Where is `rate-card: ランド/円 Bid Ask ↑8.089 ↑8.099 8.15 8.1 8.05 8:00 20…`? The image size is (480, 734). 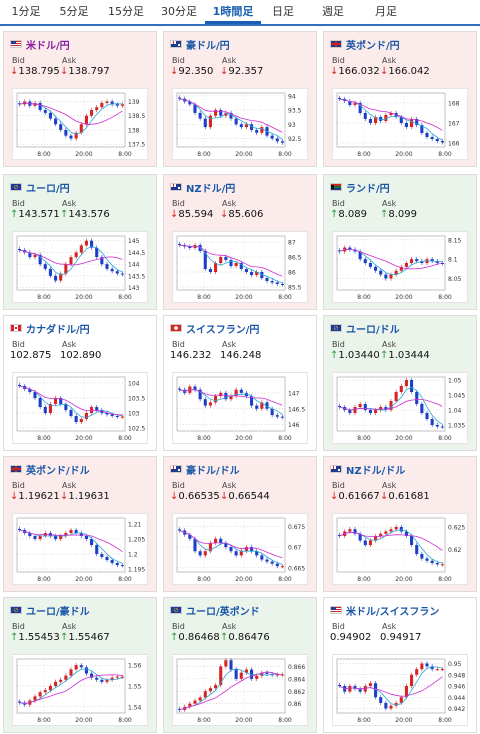
rate-card: ランド/円 Bid Ask ↑8.089 ↑8.099 8.15 8.1 8.05 8:00 20… is located at coordinates (400, 242).